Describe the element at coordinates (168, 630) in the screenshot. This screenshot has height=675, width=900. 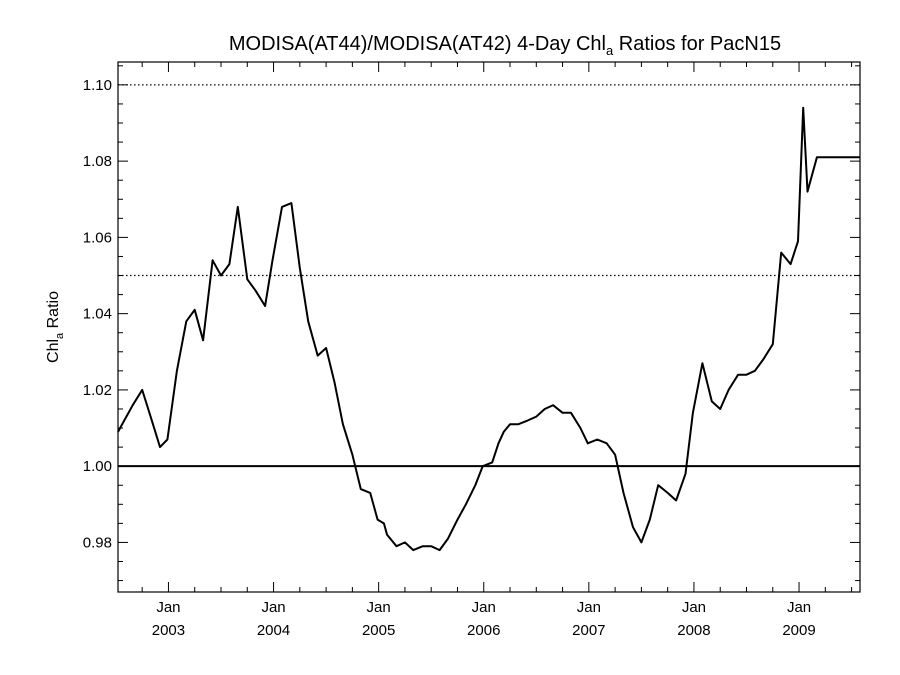
I see `x-tick-year-label: 2003` at that location.